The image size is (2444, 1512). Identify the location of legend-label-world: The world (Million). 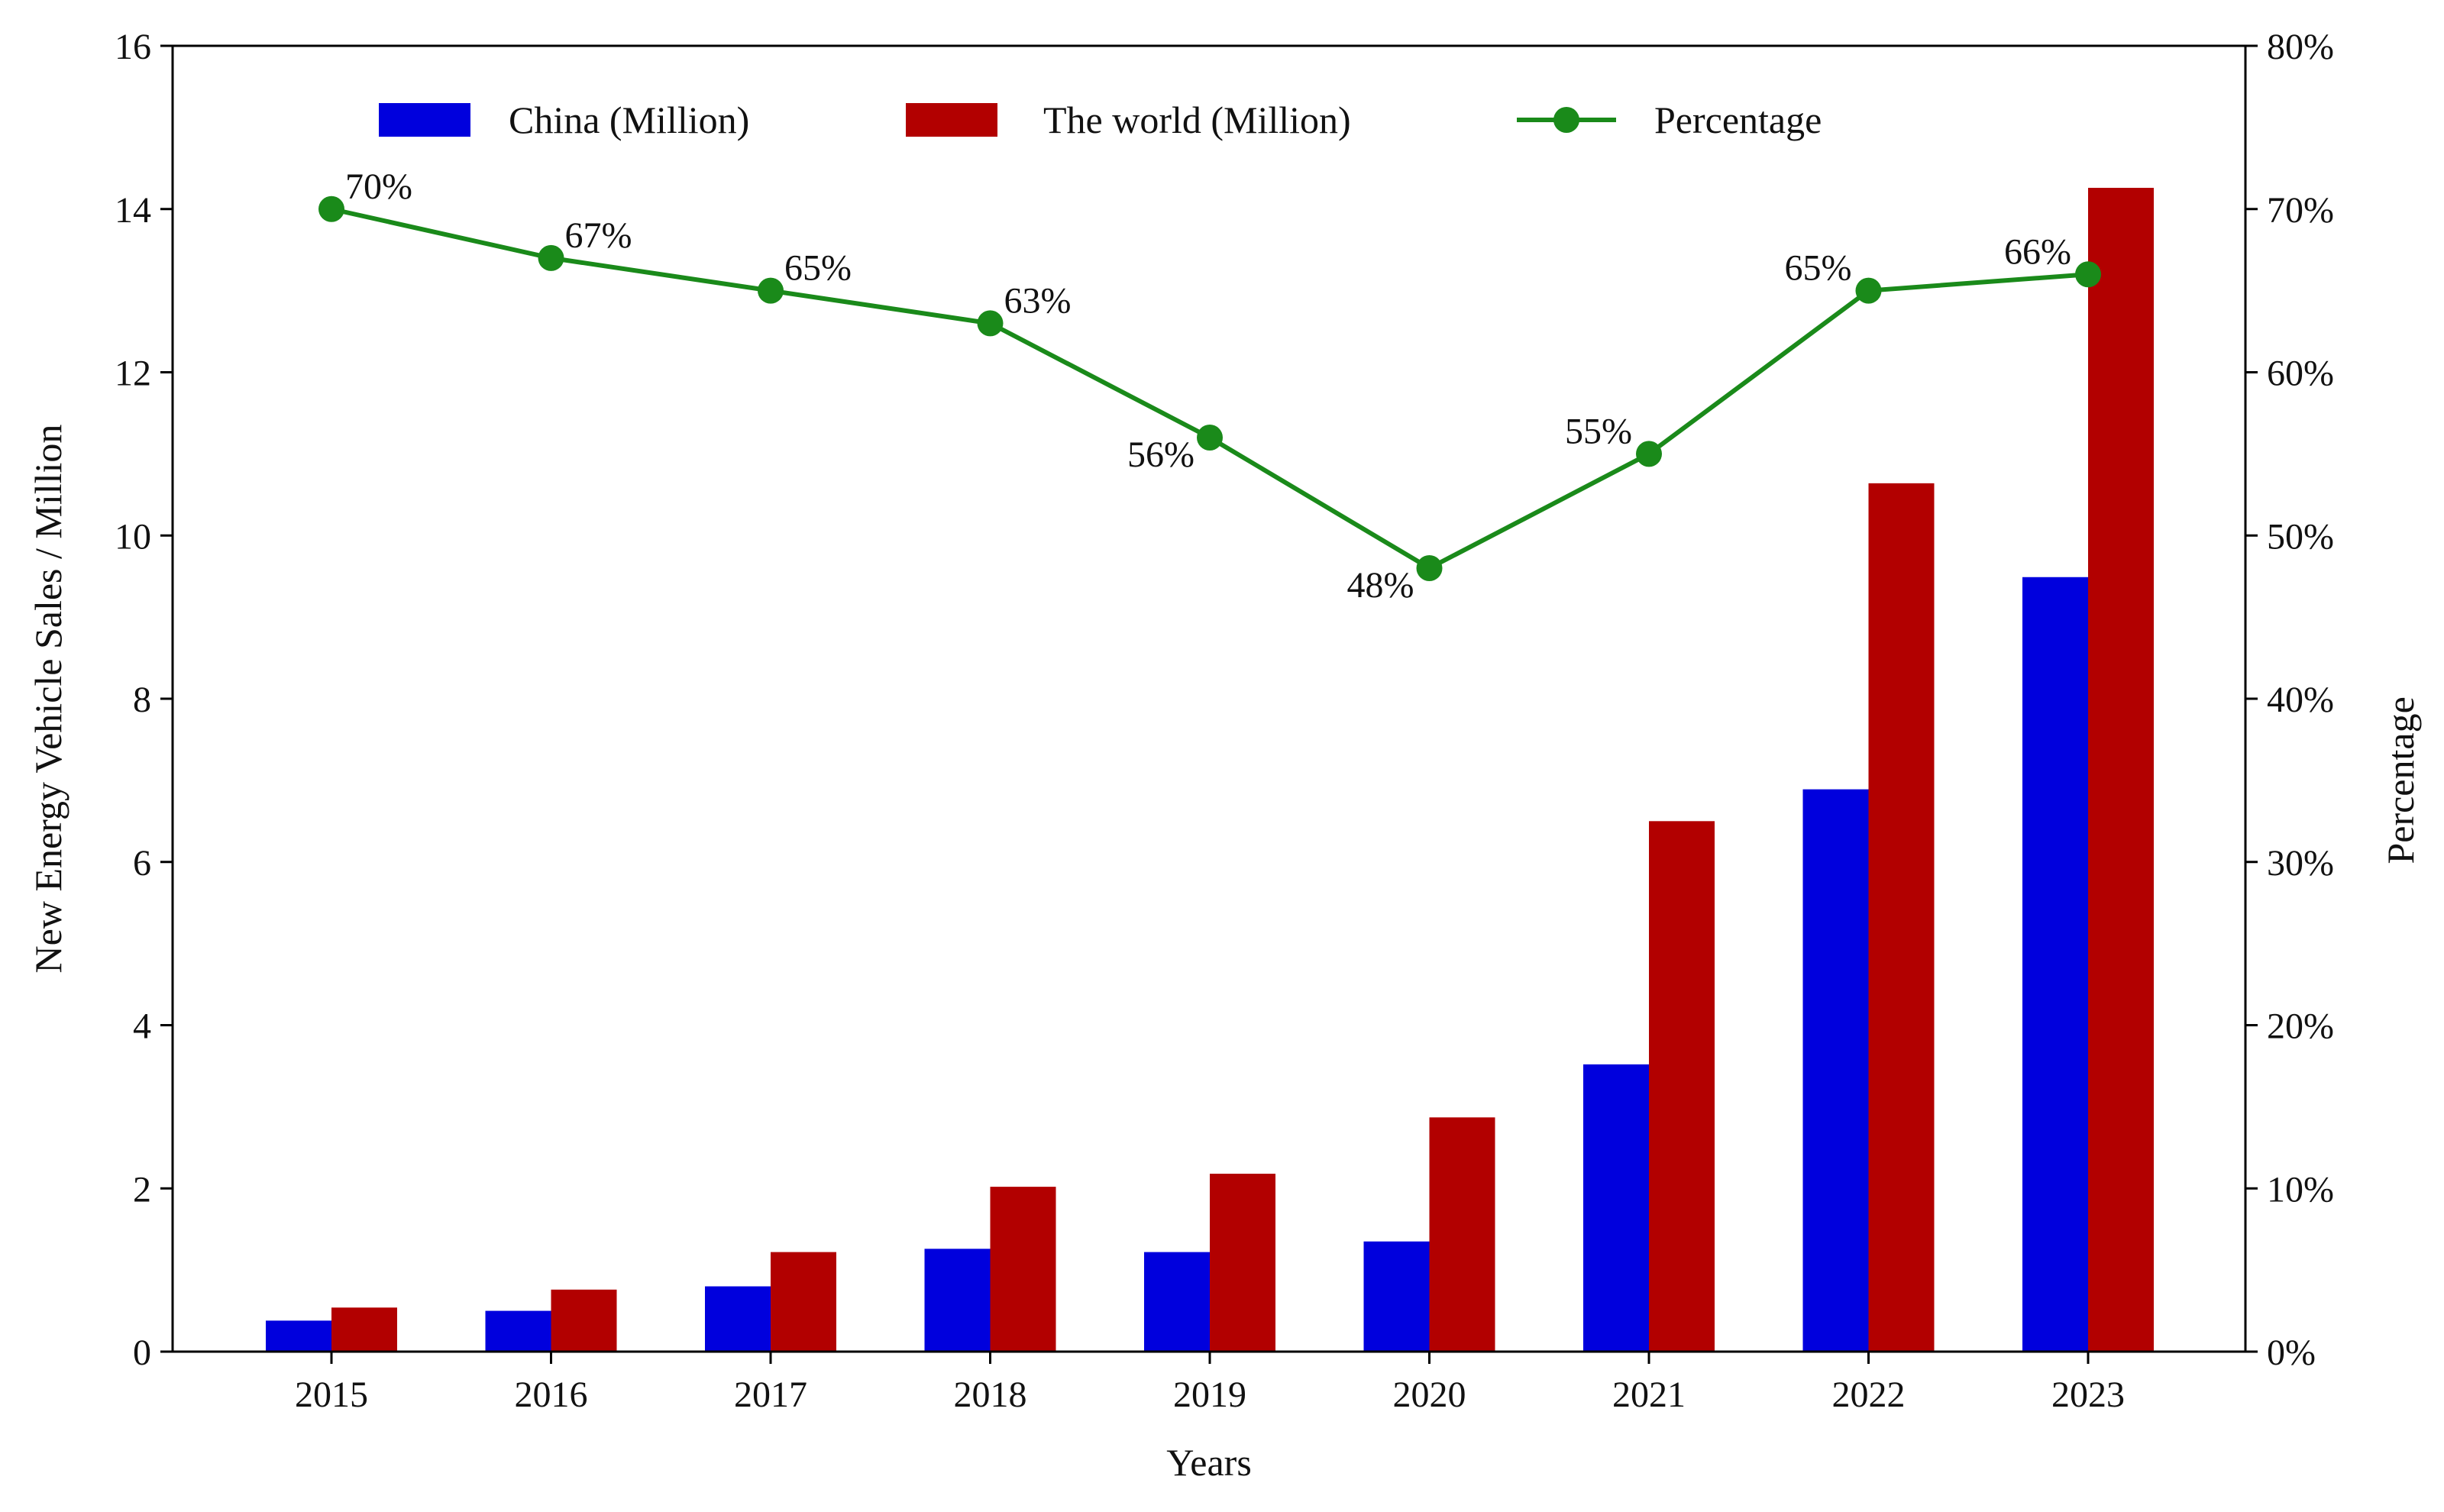
(1197, 120).